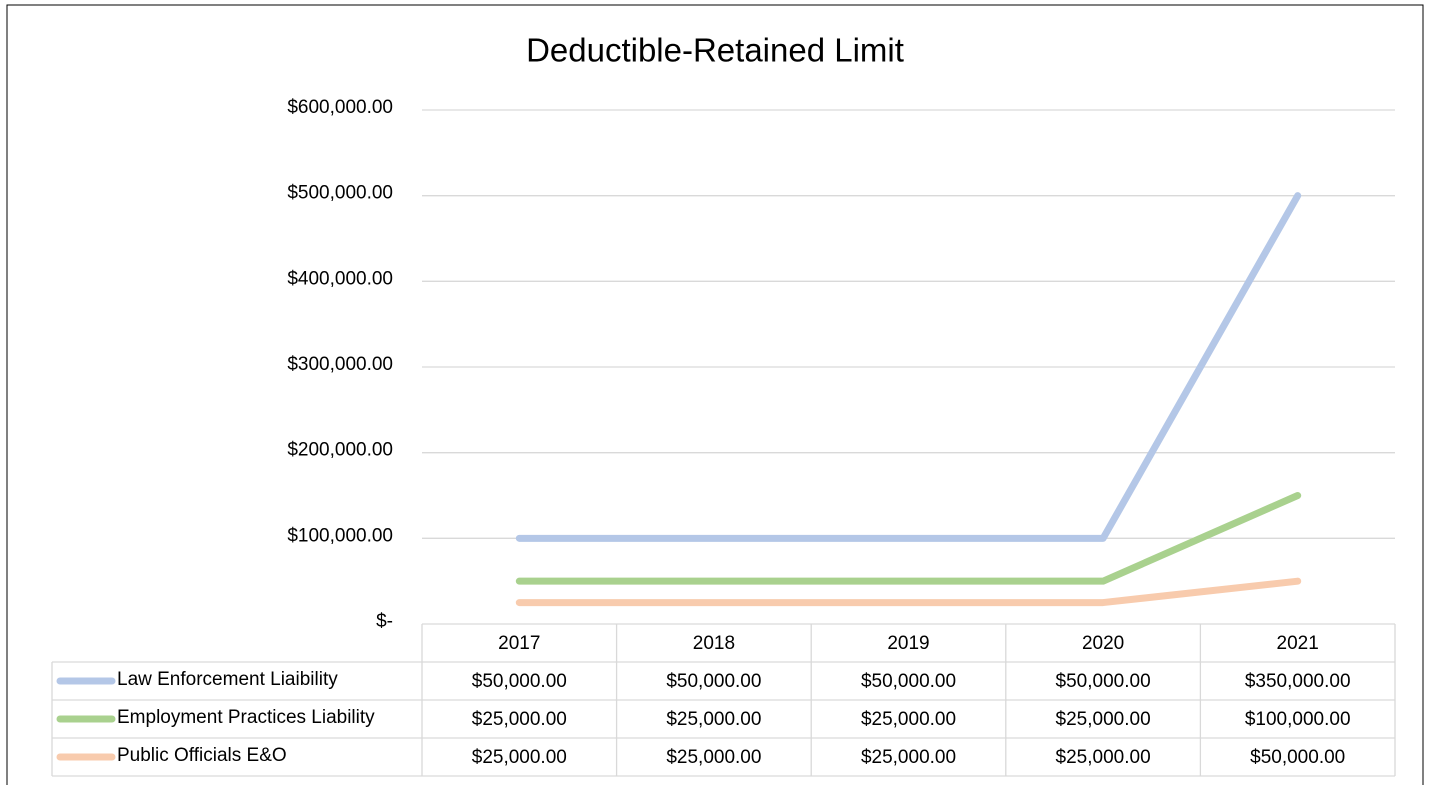  I want to click on x-tick-label: 2021, so click(1298, 643).